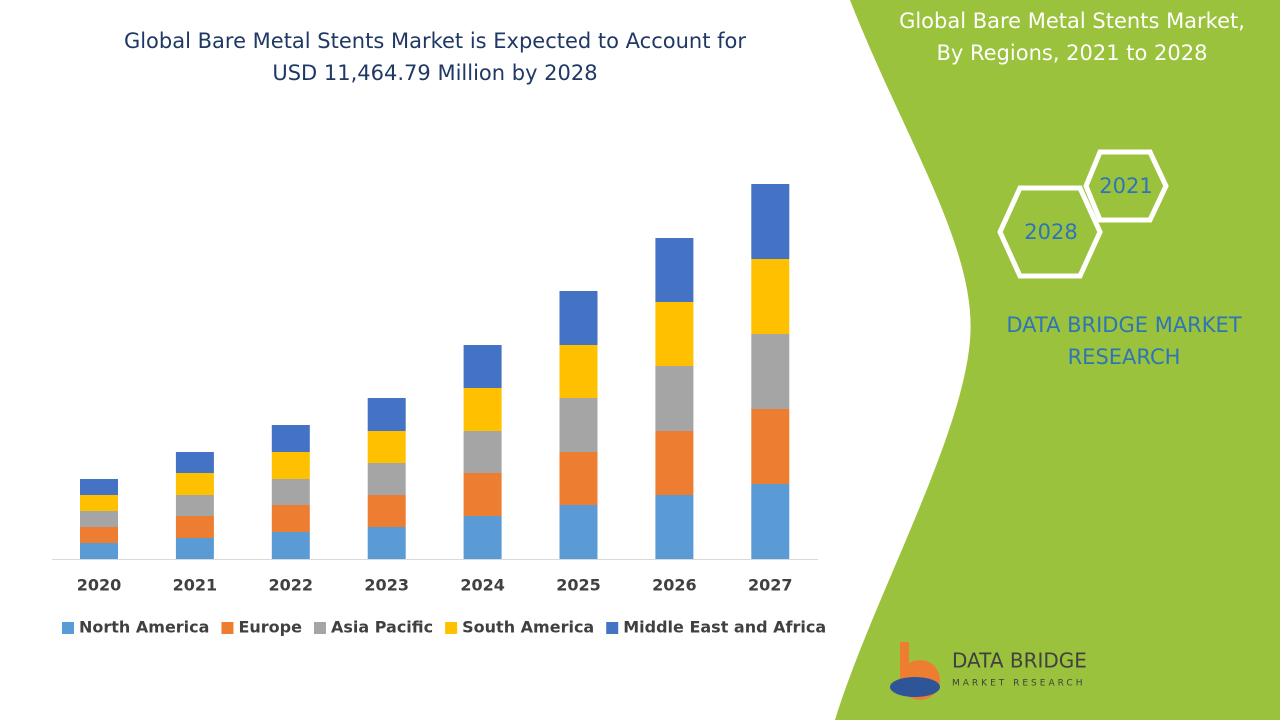 This screenshot has height=720, width=1280. I want to click on logo: DATA BRIDGE MARKET RESEARCH, so click(988, 671).